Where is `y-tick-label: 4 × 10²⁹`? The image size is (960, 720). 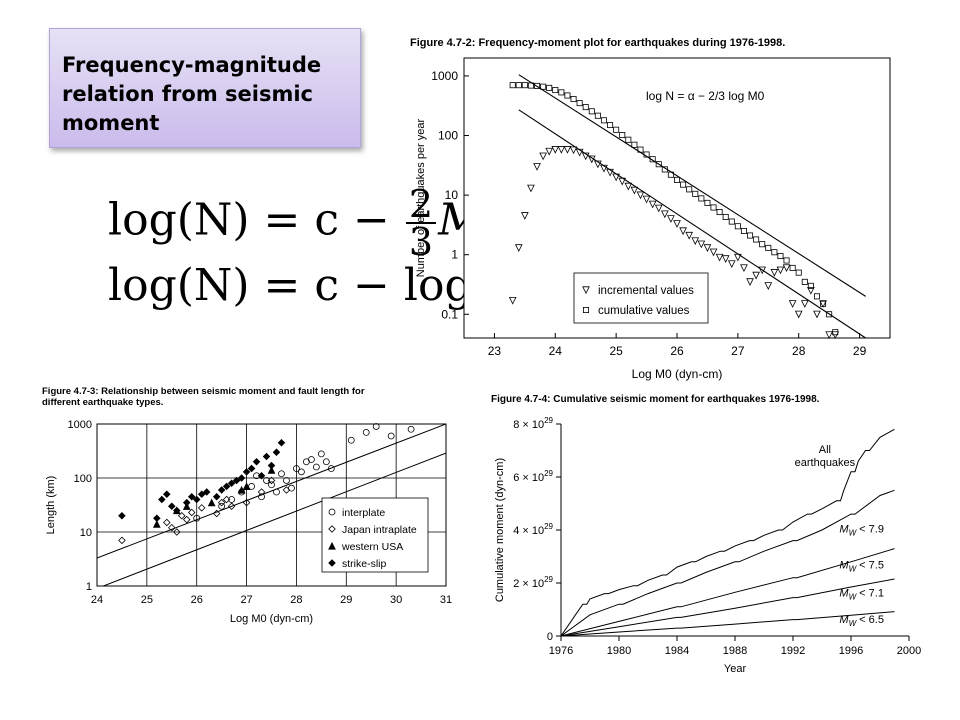 y-tick-label: 4 × 10²⁹ is located at coordinates (533, 529).